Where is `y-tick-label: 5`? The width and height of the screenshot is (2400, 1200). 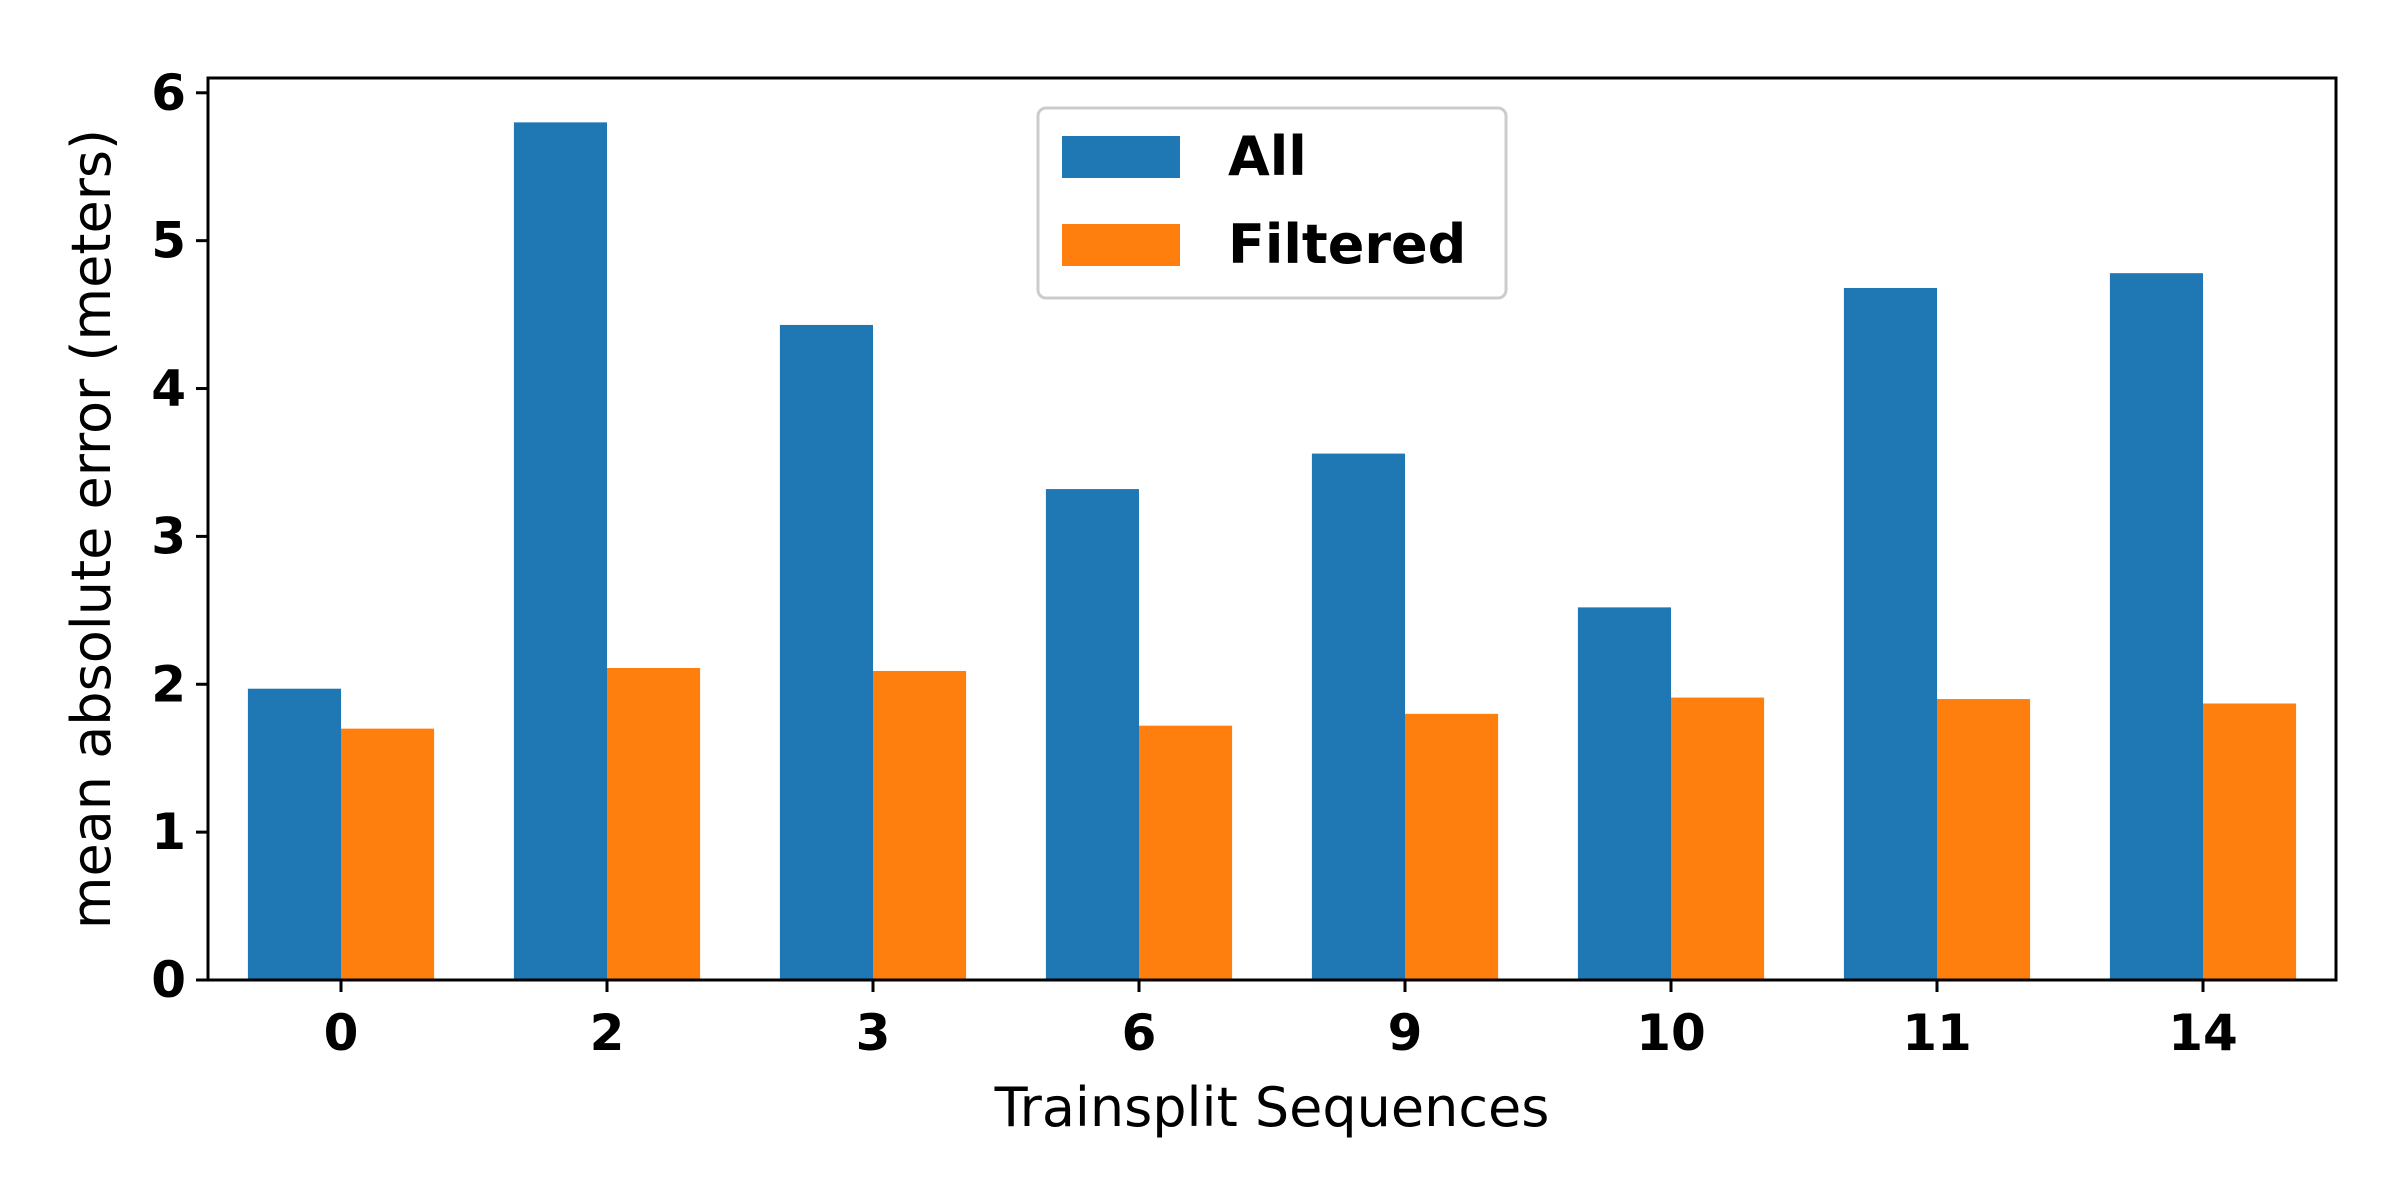 y-tick-label: 5 is located at coordinates (168, 241).